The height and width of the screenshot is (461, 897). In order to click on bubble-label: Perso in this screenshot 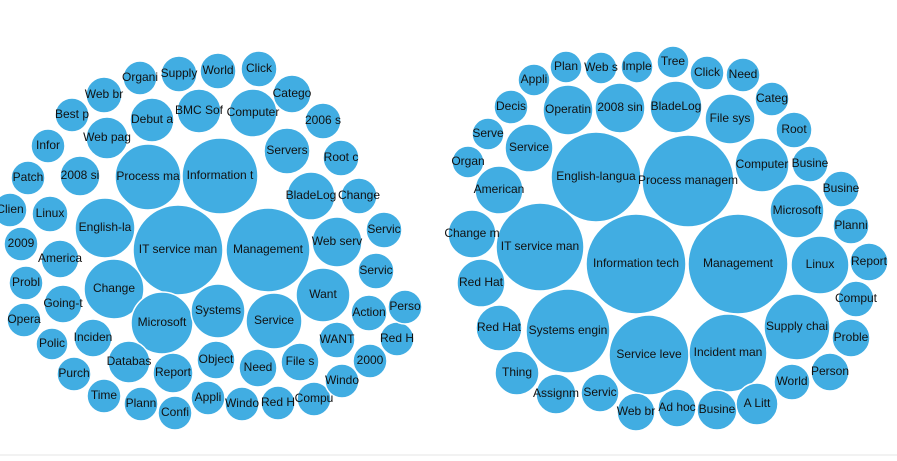, I will do `click(405, 306)`.